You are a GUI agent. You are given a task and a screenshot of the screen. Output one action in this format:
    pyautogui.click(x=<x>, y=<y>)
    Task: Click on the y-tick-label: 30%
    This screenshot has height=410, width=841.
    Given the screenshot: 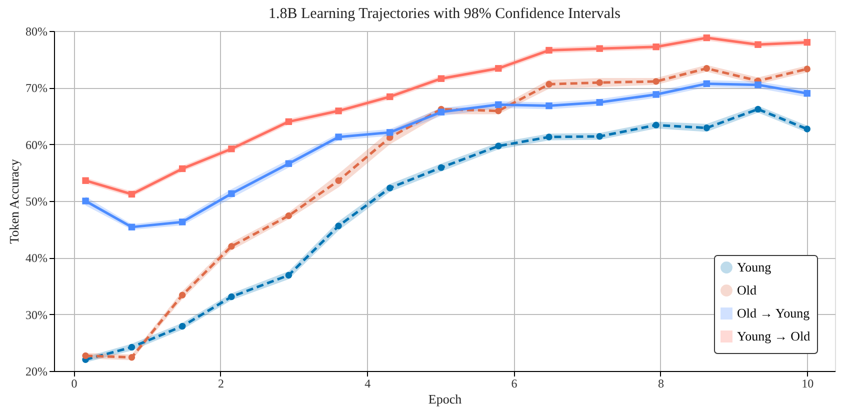 What is the action you would take?
    pyautogui.click(x=37, y=315)
    